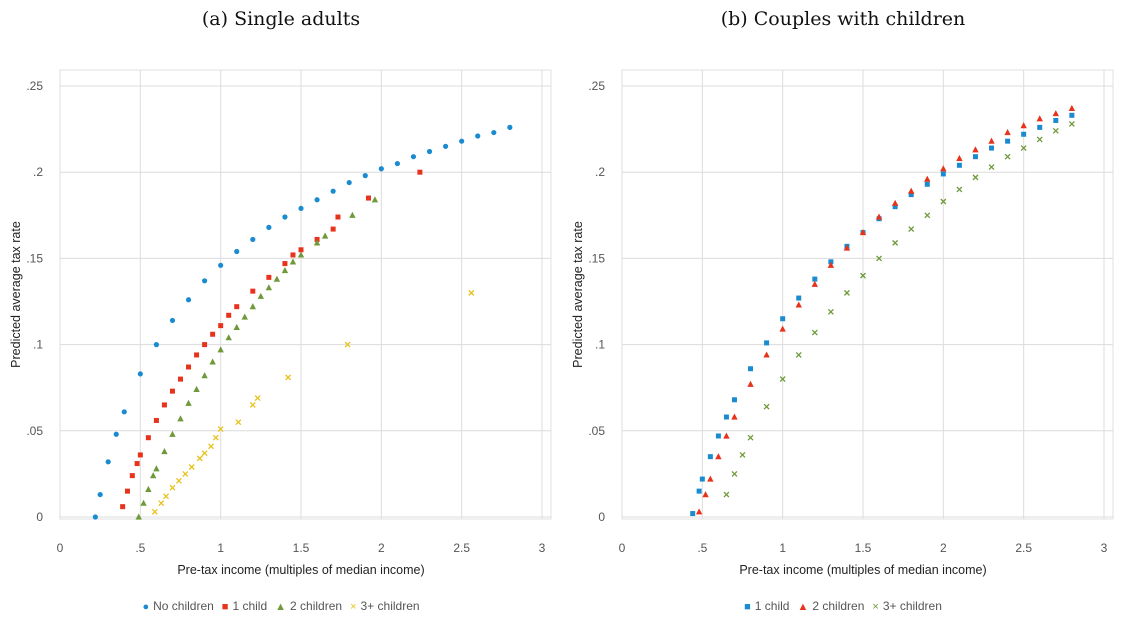 The height and width of the screenshot is (621, 1124). I want to click on legend-item: ▲ 2 children, so click(830, 606).